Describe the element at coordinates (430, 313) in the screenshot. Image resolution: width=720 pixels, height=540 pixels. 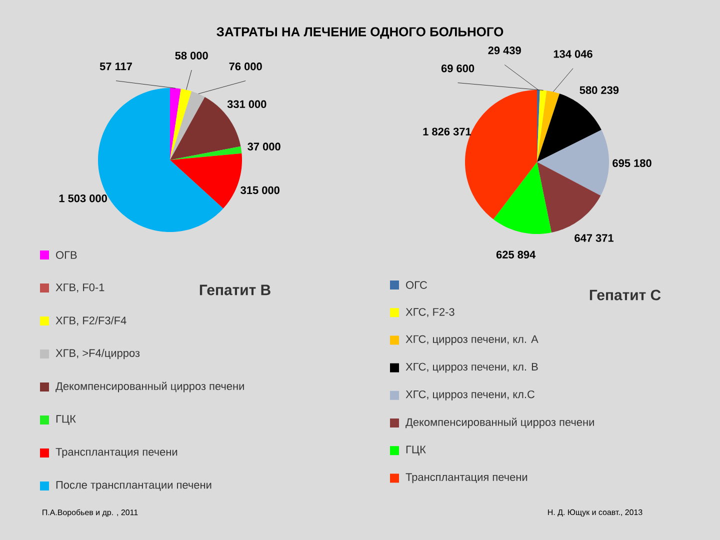
I see `legend-label: ХГС, F2-3` at that location.